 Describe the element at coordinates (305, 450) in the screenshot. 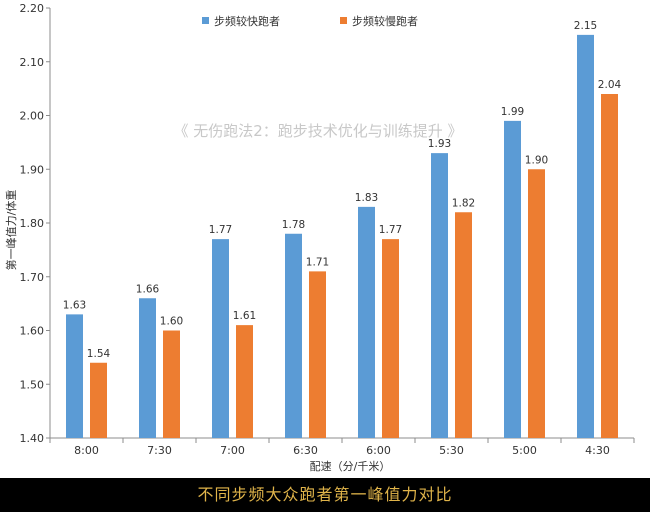

I see `x-tick-label: 6:30` at that location.